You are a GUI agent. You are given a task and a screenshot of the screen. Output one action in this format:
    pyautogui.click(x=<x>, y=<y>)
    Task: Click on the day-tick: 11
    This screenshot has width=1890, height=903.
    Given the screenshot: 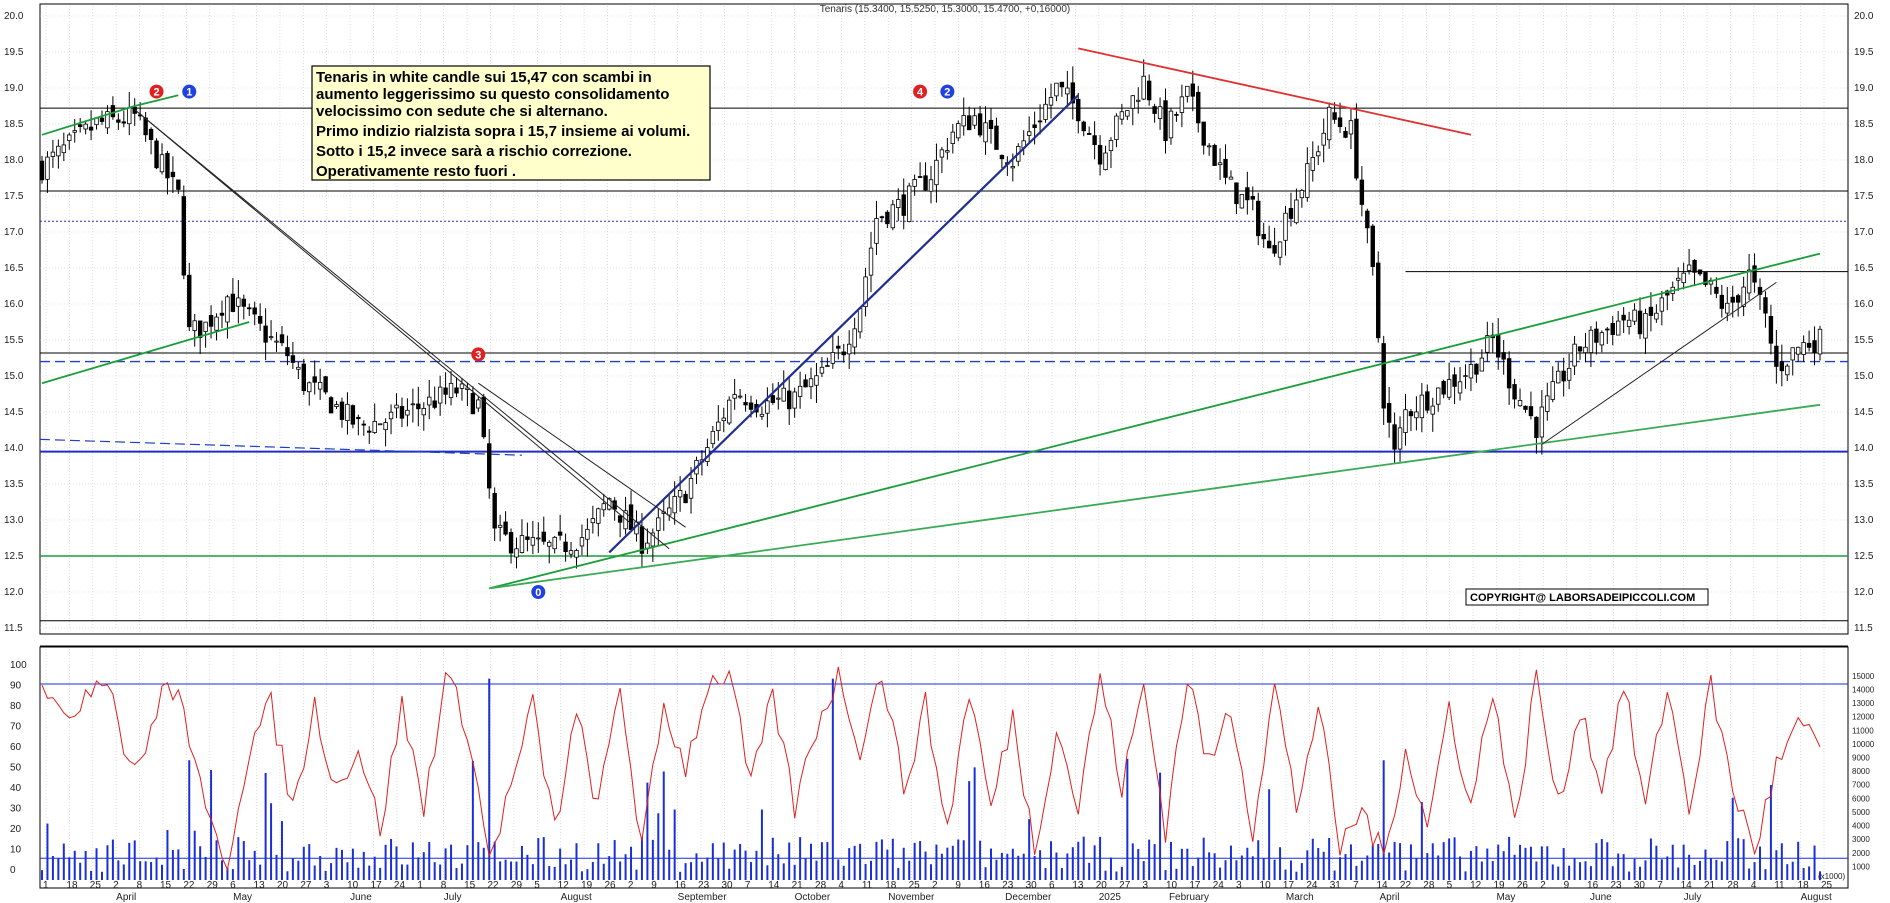 What is the action you would take?
    pyautogui.click(x=1779, y=885)
    